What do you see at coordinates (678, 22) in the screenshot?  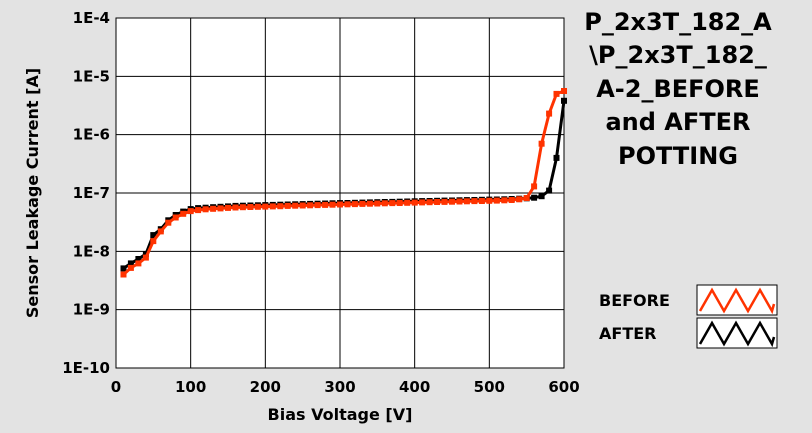 I see `title-line-1: P_2x3T_182_A` at bounding box center [678, 22].